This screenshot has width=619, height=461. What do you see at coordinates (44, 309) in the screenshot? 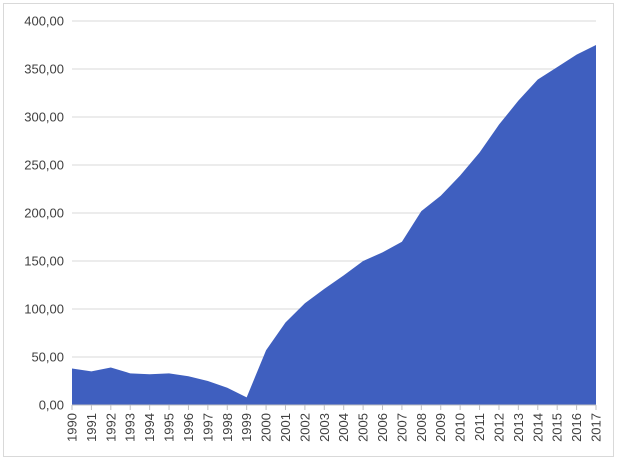
I see `y-tick-label: 100,00` at bounding box center [44, 309].